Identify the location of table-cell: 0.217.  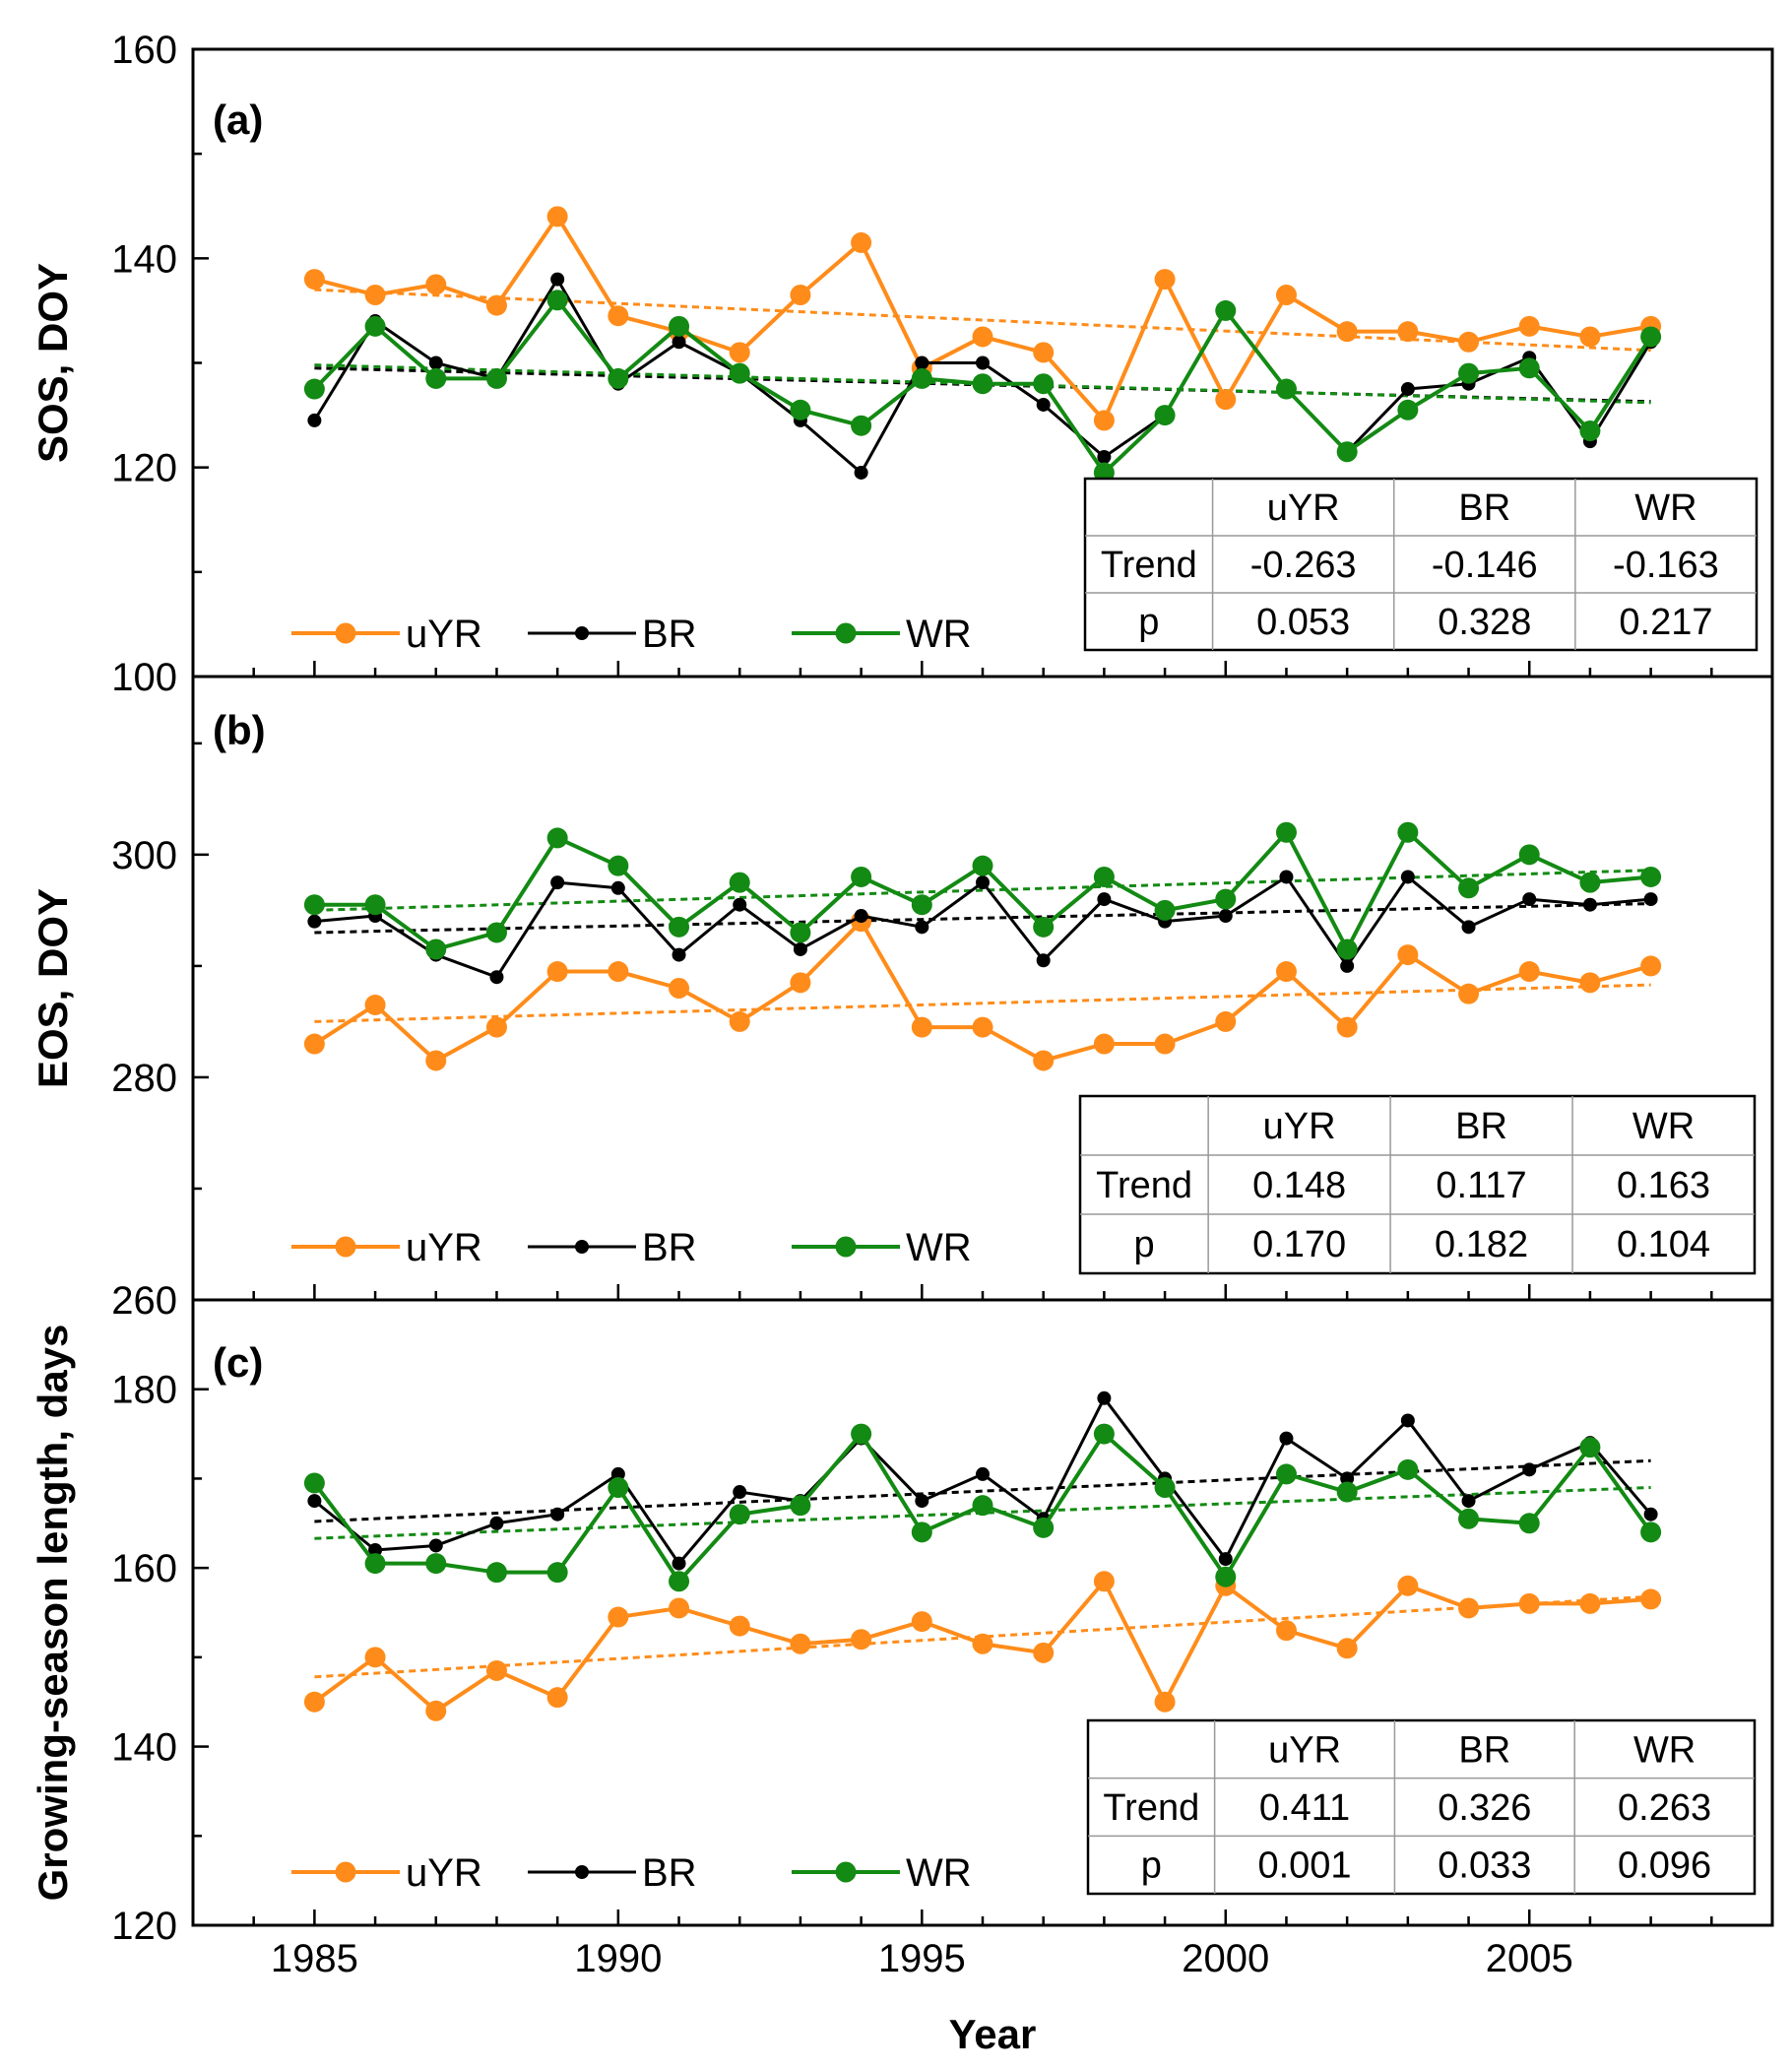
(1665, 623).